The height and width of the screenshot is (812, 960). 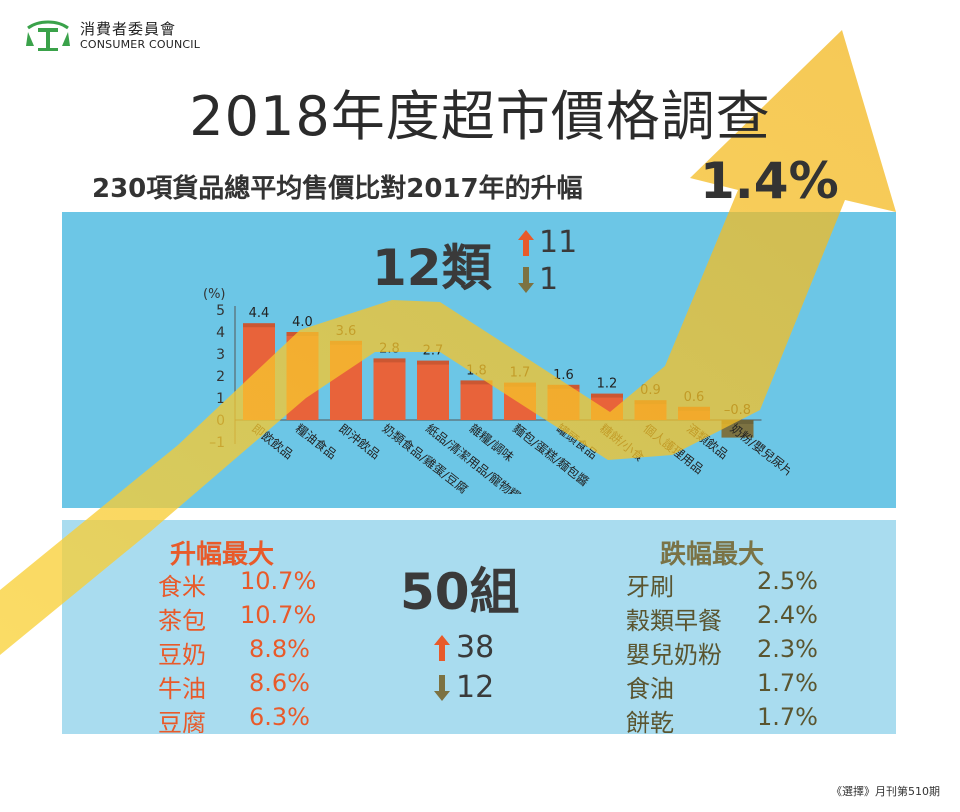 I want to click on bar-value-label: 1.2, so click(x=607, y=384).